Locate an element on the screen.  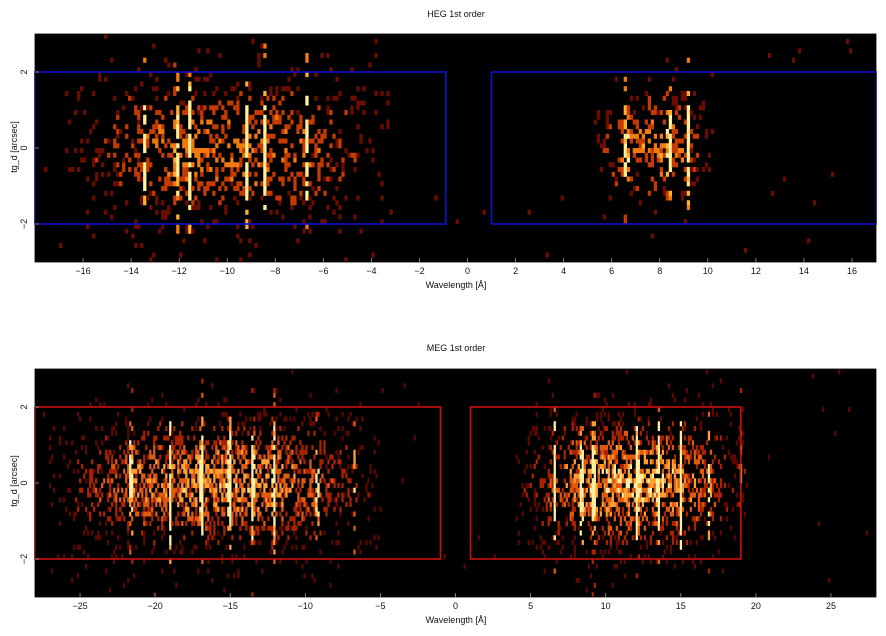
meg-x-axis: −25 −20 −15 −10 −5 0 5 10 15 20 25 is located at coordinates (454, 602).